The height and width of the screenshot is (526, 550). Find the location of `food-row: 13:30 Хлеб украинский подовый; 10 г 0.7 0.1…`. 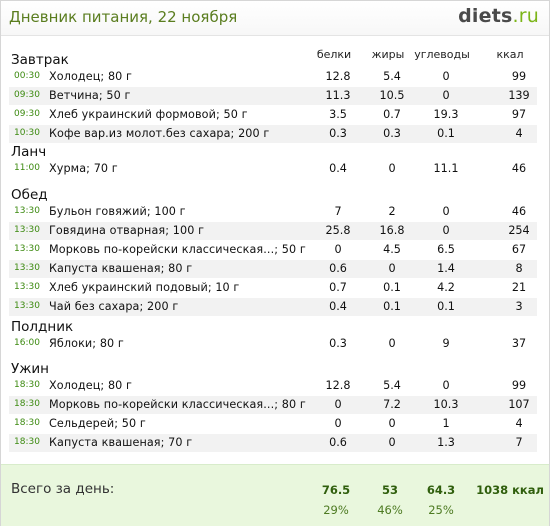

food-row: 13:30 Хлеб украинский подовый; 10 г 0.7 0.1… is located at coordinates (273, 288).